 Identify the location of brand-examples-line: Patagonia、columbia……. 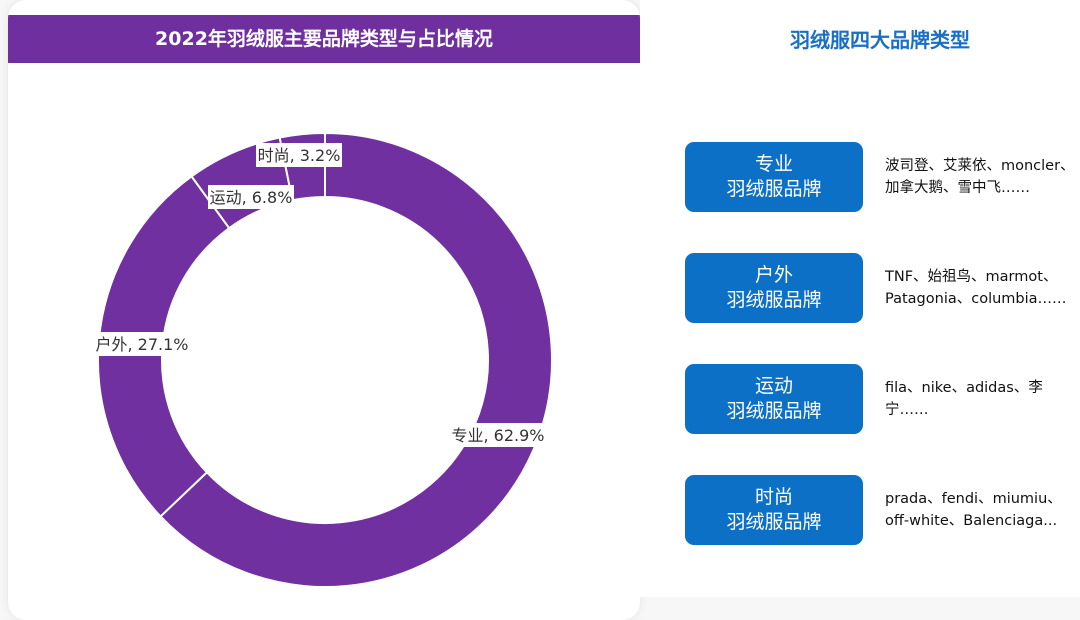
(976, 299).